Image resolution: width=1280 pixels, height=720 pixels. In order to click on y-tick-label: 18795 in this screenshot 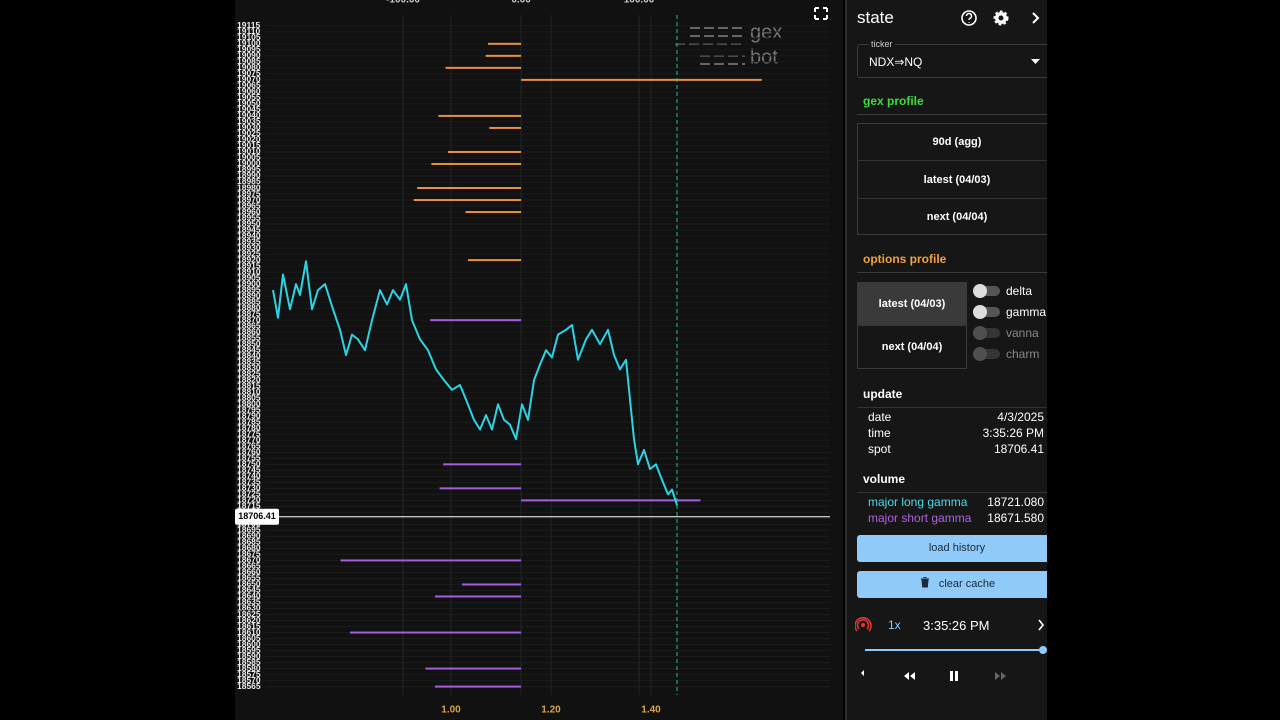, I will do `click(249, 410)`.